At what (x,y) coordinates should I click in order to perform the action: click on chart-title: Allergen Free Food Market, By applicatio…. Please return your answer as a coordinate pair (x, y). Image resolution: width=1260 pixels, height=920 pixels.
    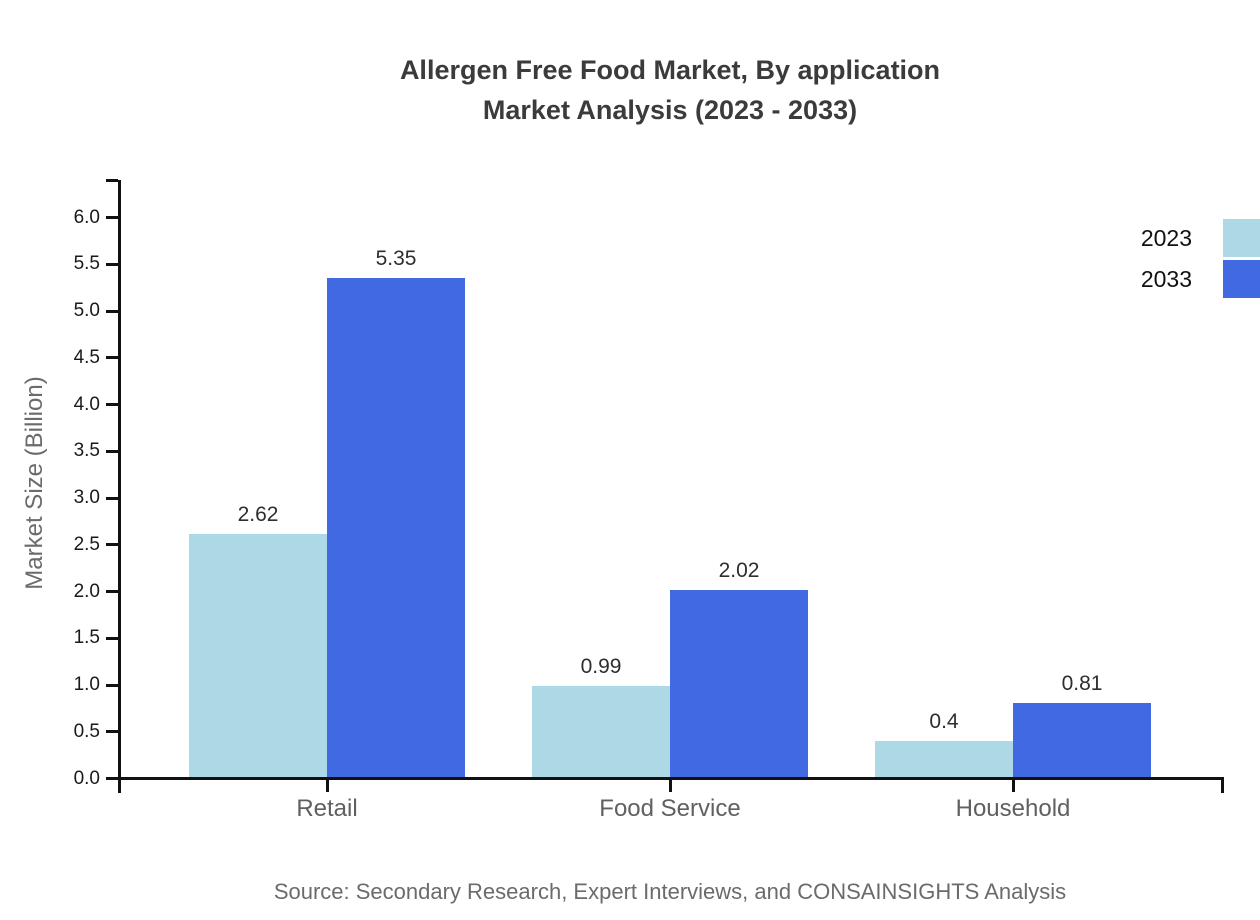
    Looking at the image, I should click on (670, 90).